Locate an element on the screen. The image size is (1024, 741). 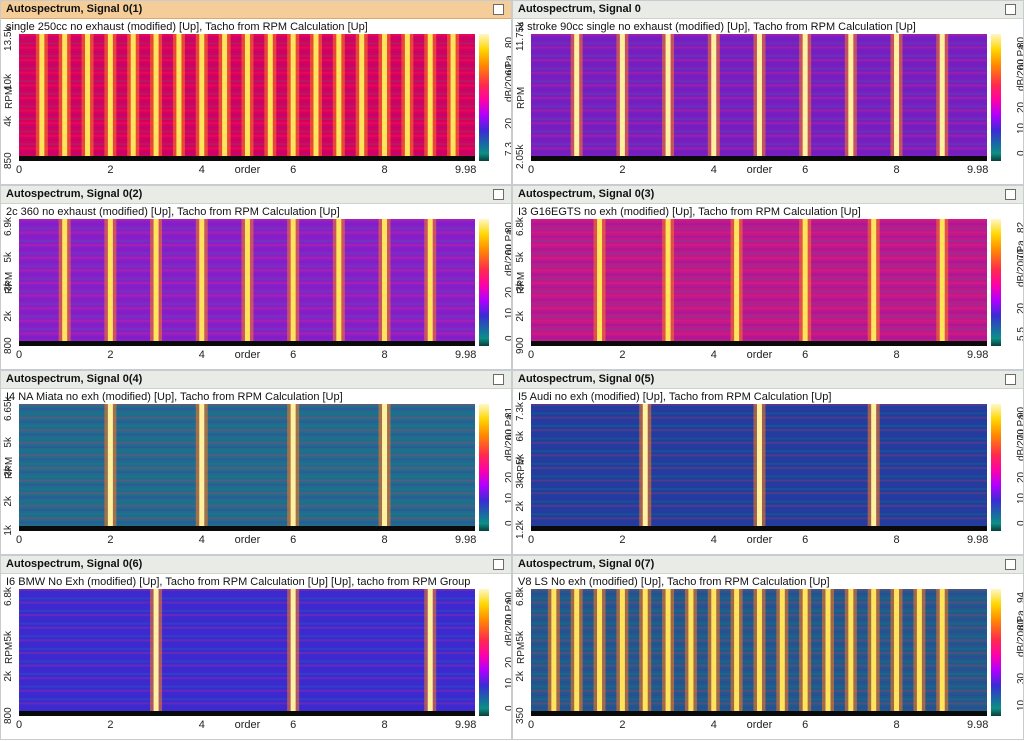
x-tick-label: 2 is located at coordinates (622, 170).